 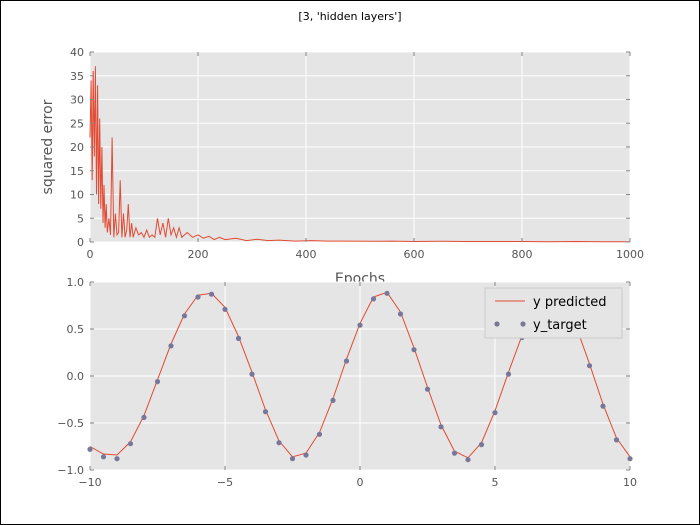 What do you see at coordinates (70, 423) in the screenshot?
I see `y-tick-label: −0.5` at bounding box center [70, 423].